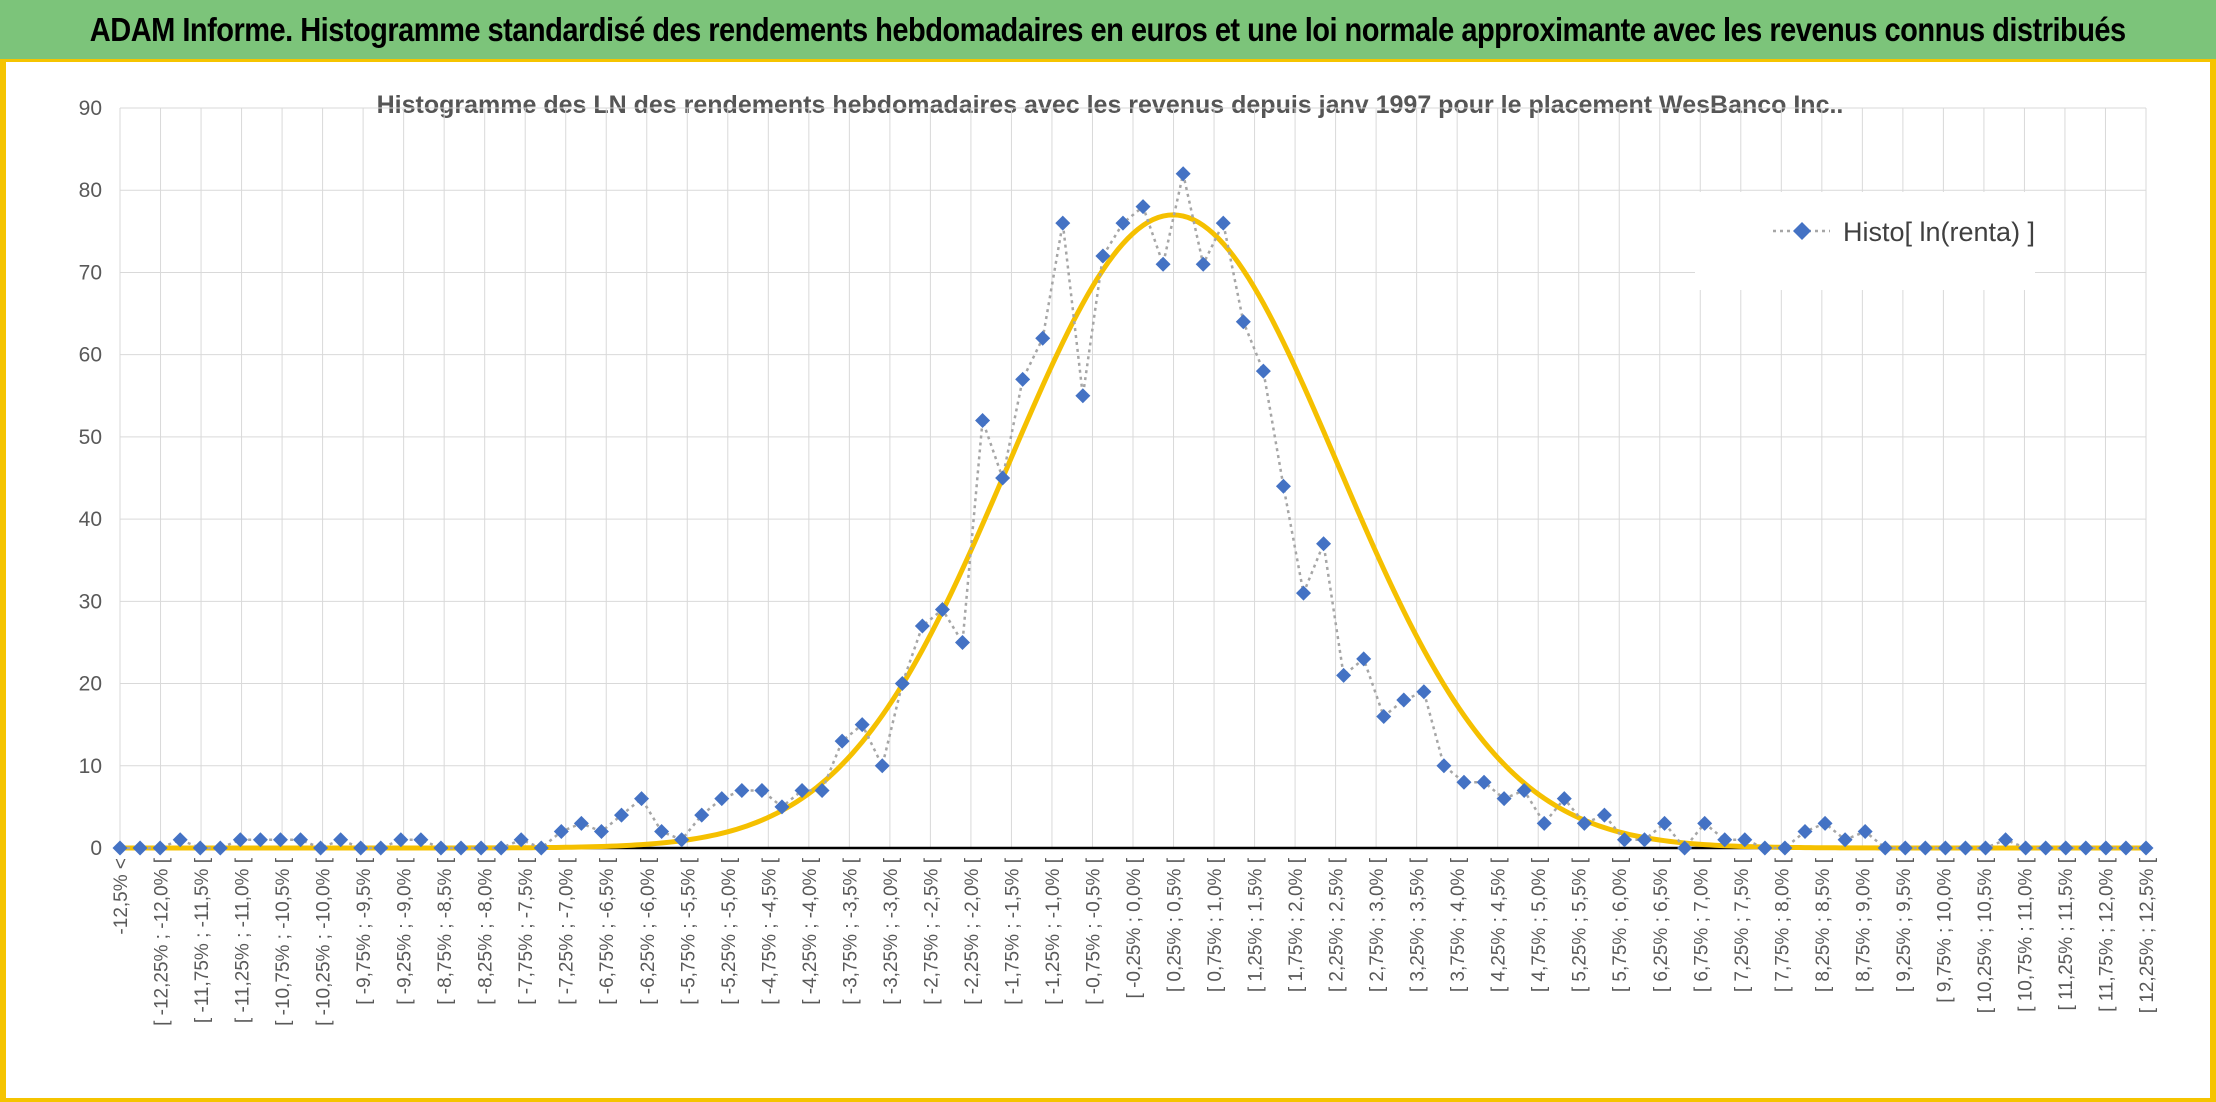 The image size is (2216, 1102). Describe the element at coordinates (90, 437) in the screenshot. I see `y-tick-label: 50` at that location.